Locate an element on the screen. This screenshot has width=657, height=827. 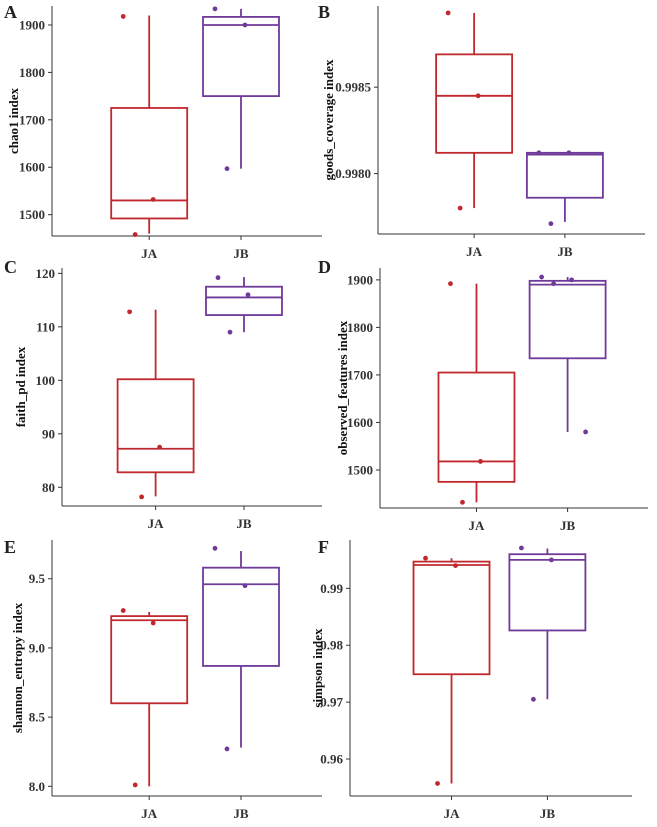
y-tick-label: 90 is located at coordinates (48, 433).